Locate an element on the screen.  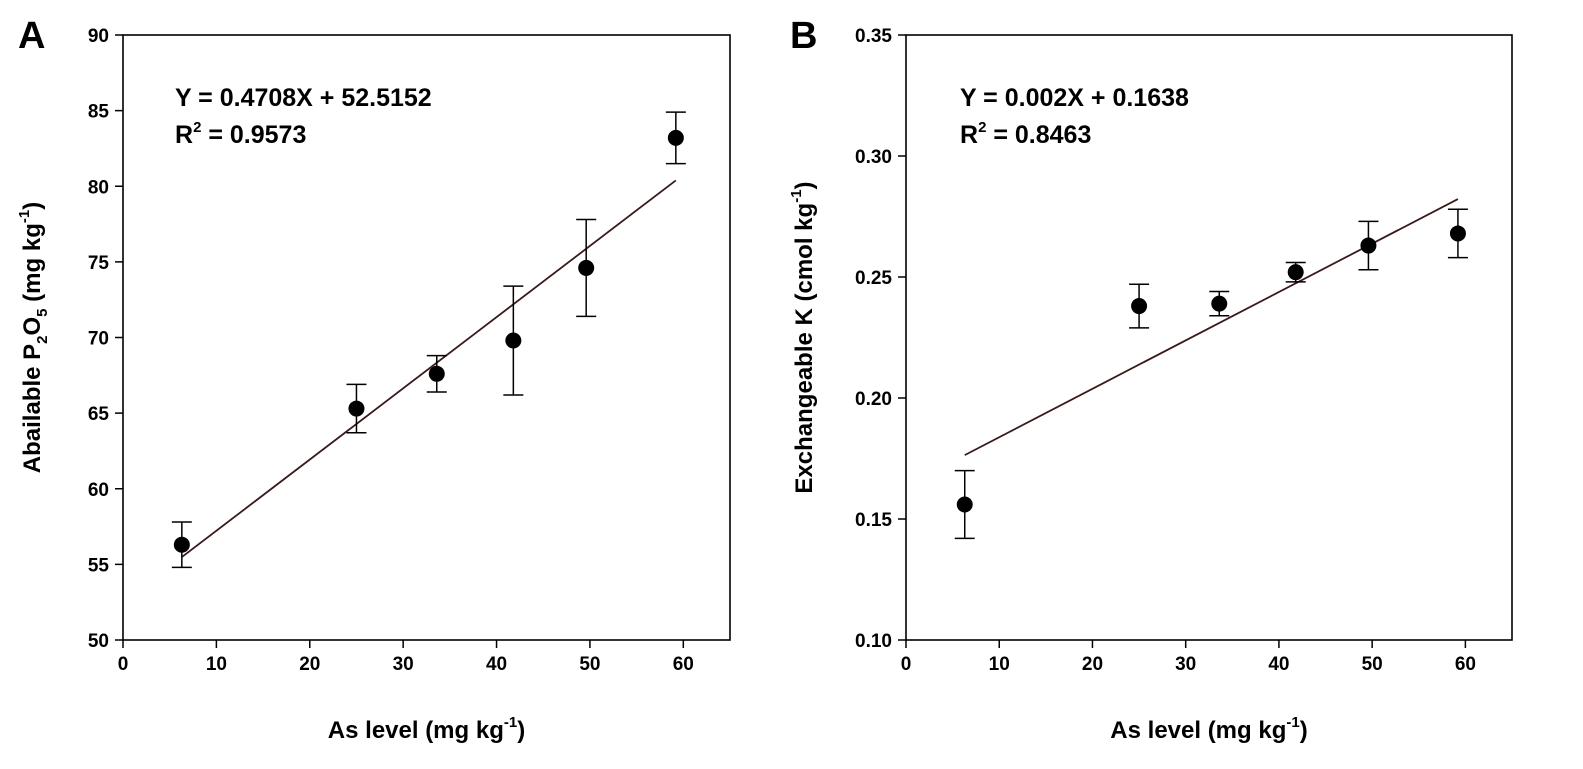
r-squared-label: R2 = 0.8463 is located at coordinates (1025, 134).